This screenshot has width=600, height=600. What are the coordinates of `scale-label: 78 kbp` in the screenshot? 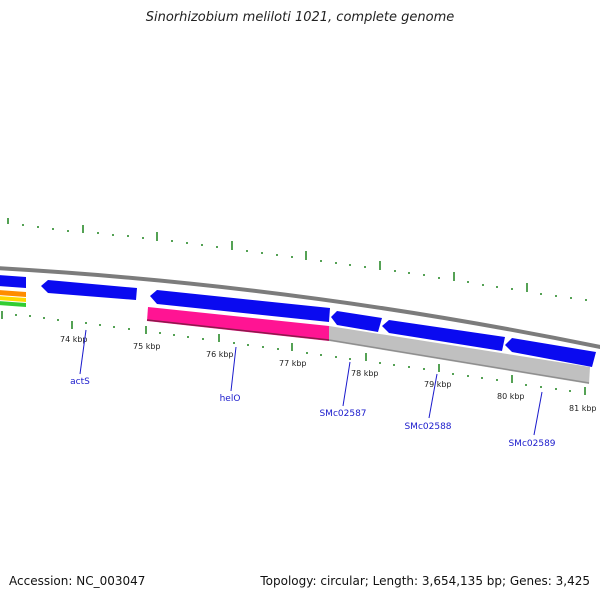 It's located at (365, 373).